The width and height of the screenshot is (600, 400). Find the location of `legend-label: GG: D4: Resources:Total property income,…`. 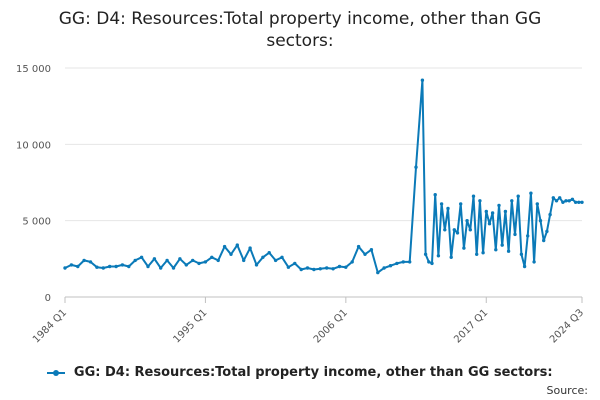

legend-label: GG: D4: Resources:Total property income,… is located at coordinates (313, 372).